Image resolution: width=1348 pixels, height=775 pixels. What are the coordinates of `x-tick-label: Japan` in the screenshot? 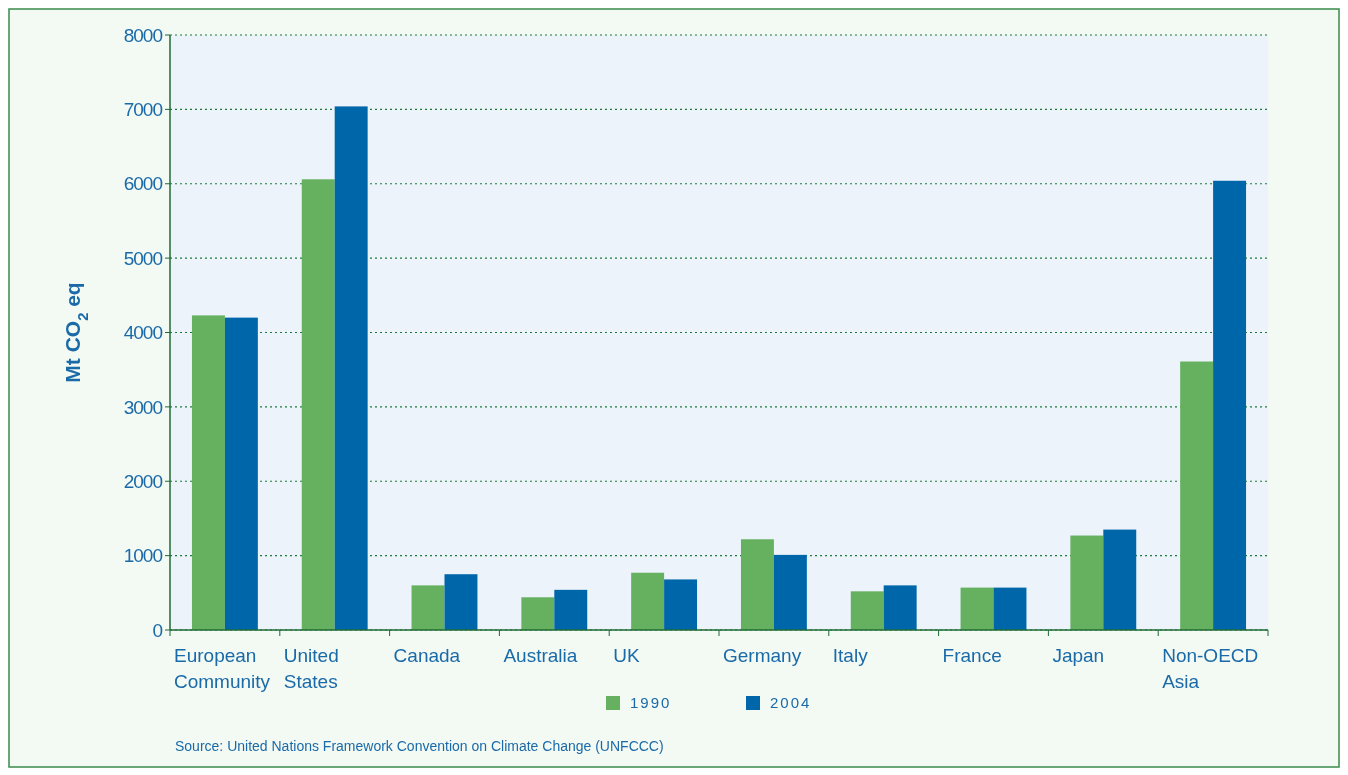 It's located at (1078, 655).